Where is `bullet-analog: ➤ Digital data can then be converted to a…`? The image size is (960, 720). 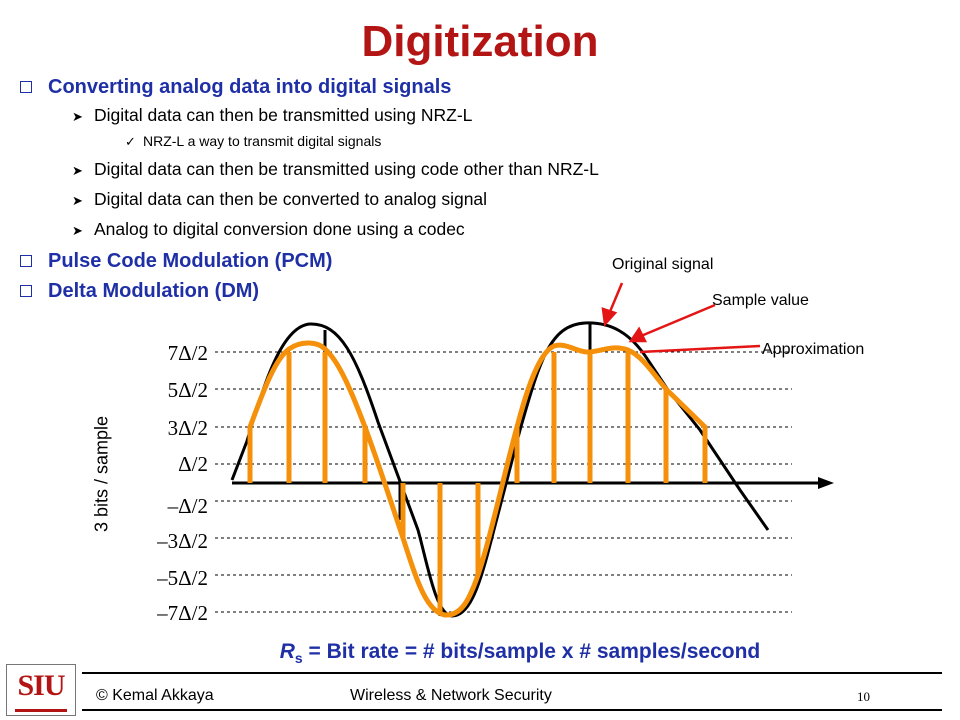 bullet-analog: ➤ Digital data can then be converted to a… is located at coordinates (279, 200).